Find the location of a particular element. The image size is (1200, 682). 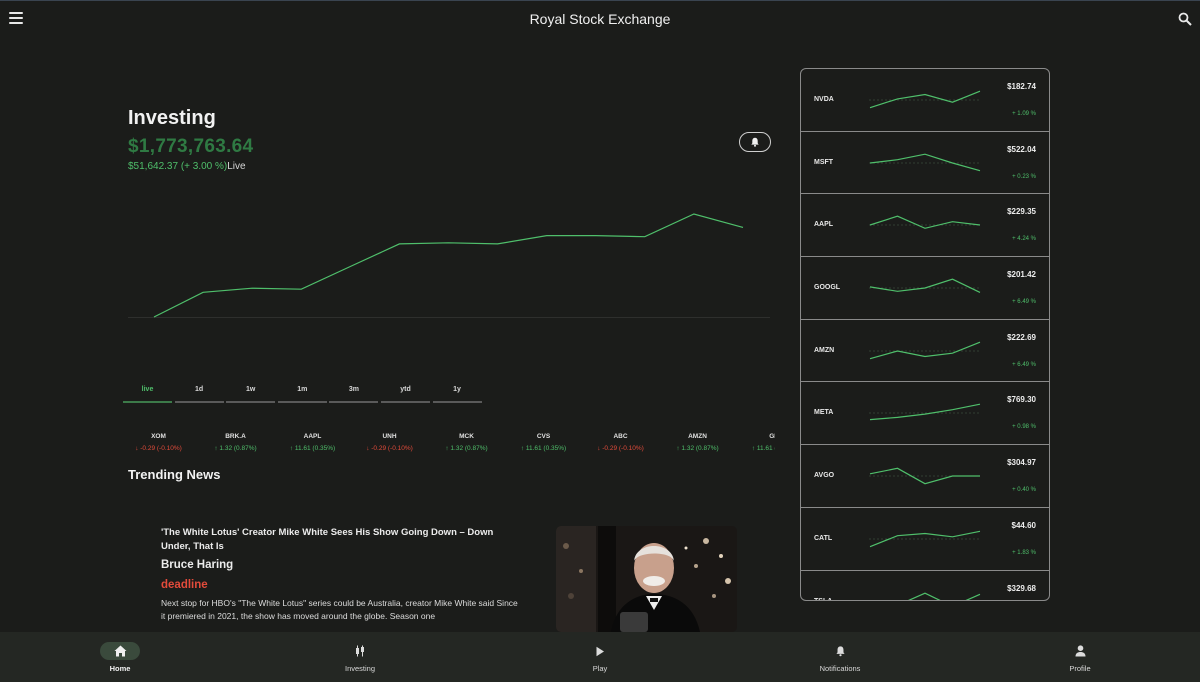

ticker-symbol: BRK.A is located at coordinates (235, 436).